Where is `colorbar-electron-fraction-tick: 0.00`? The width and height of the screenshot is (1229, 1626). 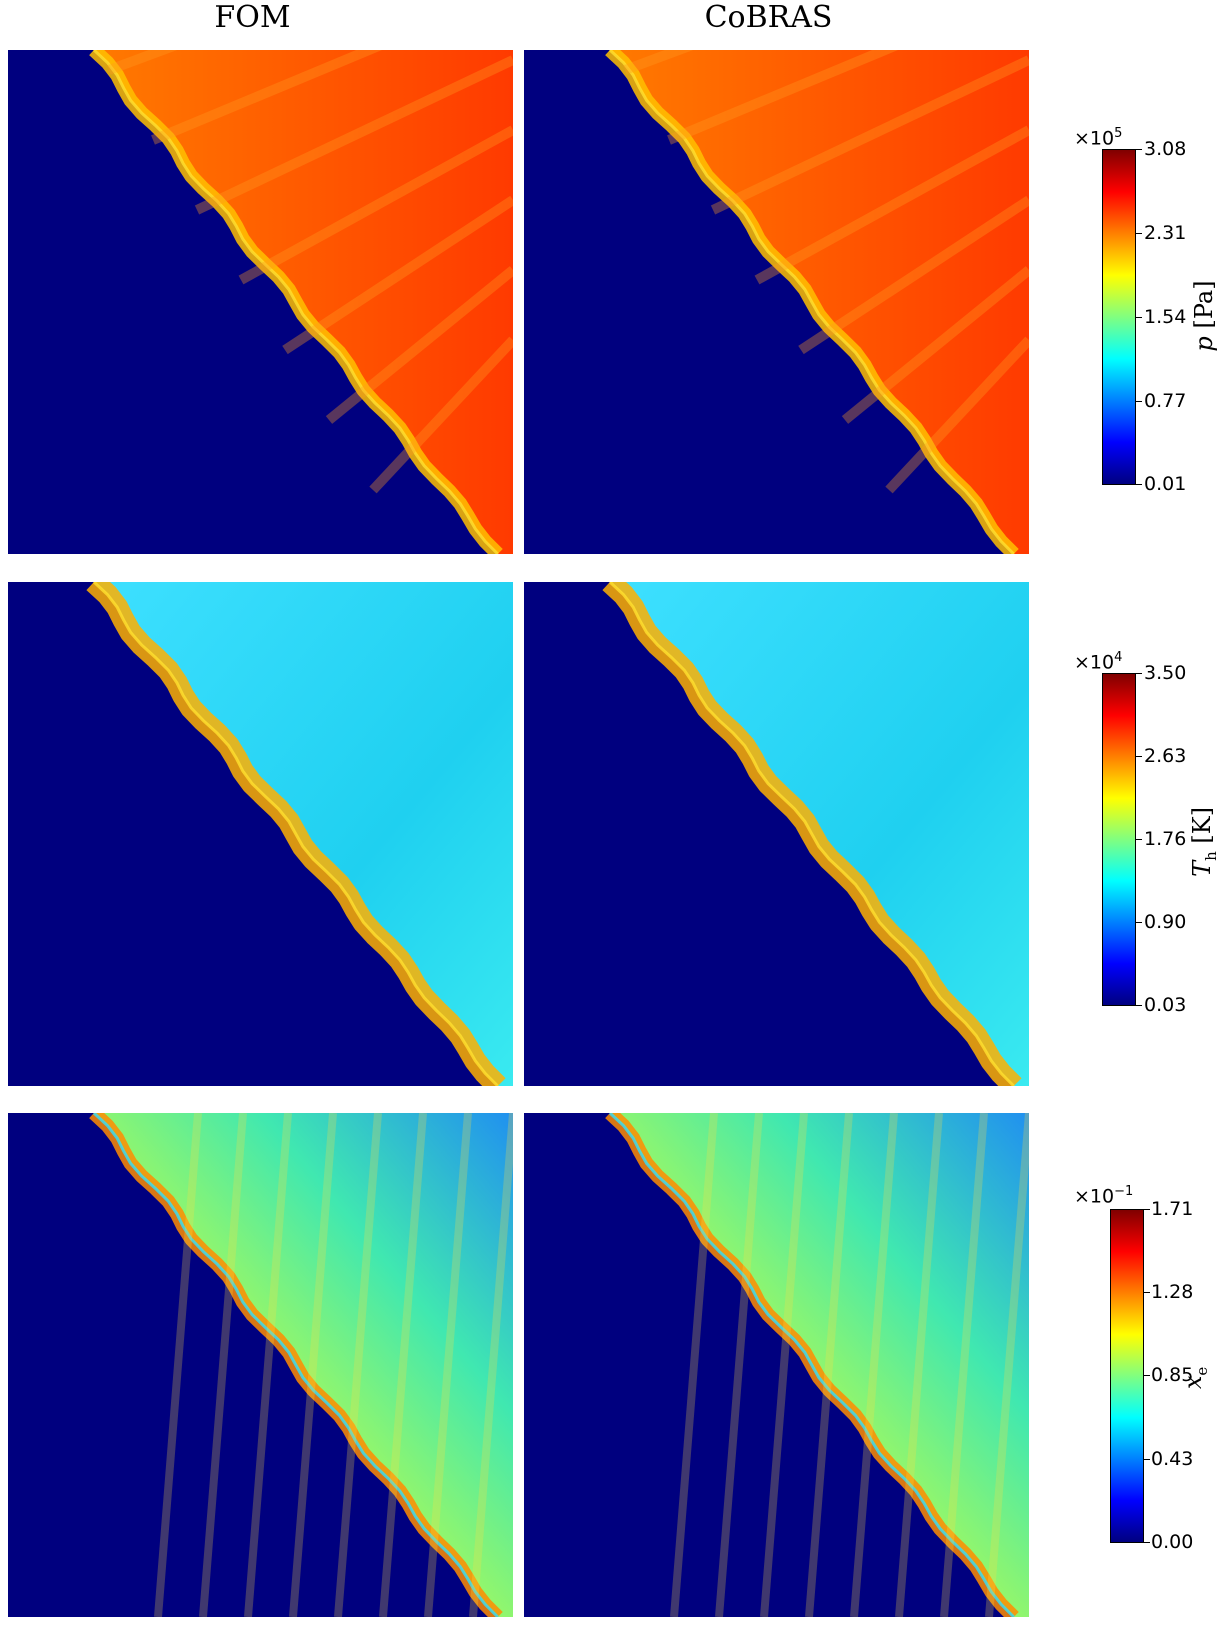 colorbar-electron-fraction-tick: 0.00 is located at coordinates (1172, 1542).